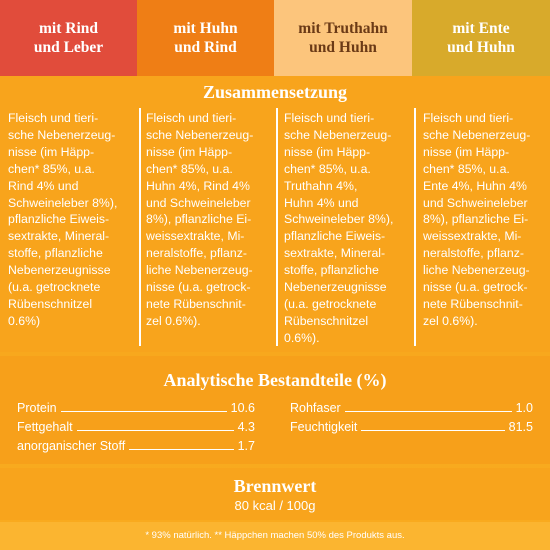  What do you see at coordinates (302, 337) in the screenshot?
I see `text-line: 0.6%).` at bounding box center [302, 337].